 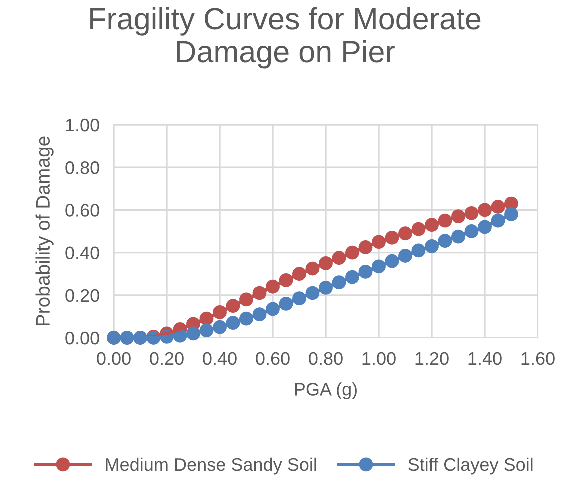 I want to click on x-tick-label: 1.40, so click(x=485, y=359).